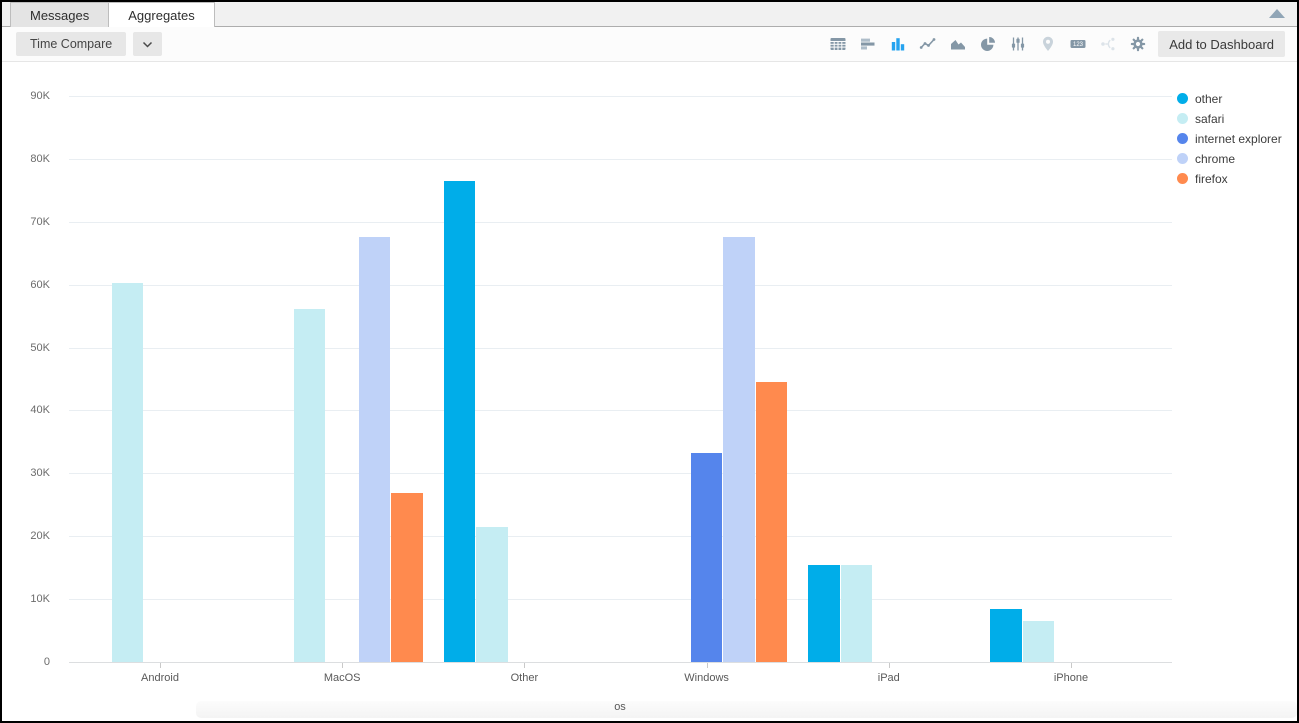 This screenshot has height=723, width=1299. Describe the element at coordinates (71, 44) in the screenshot. I see `time-compare-button: Time Compare` at that location.